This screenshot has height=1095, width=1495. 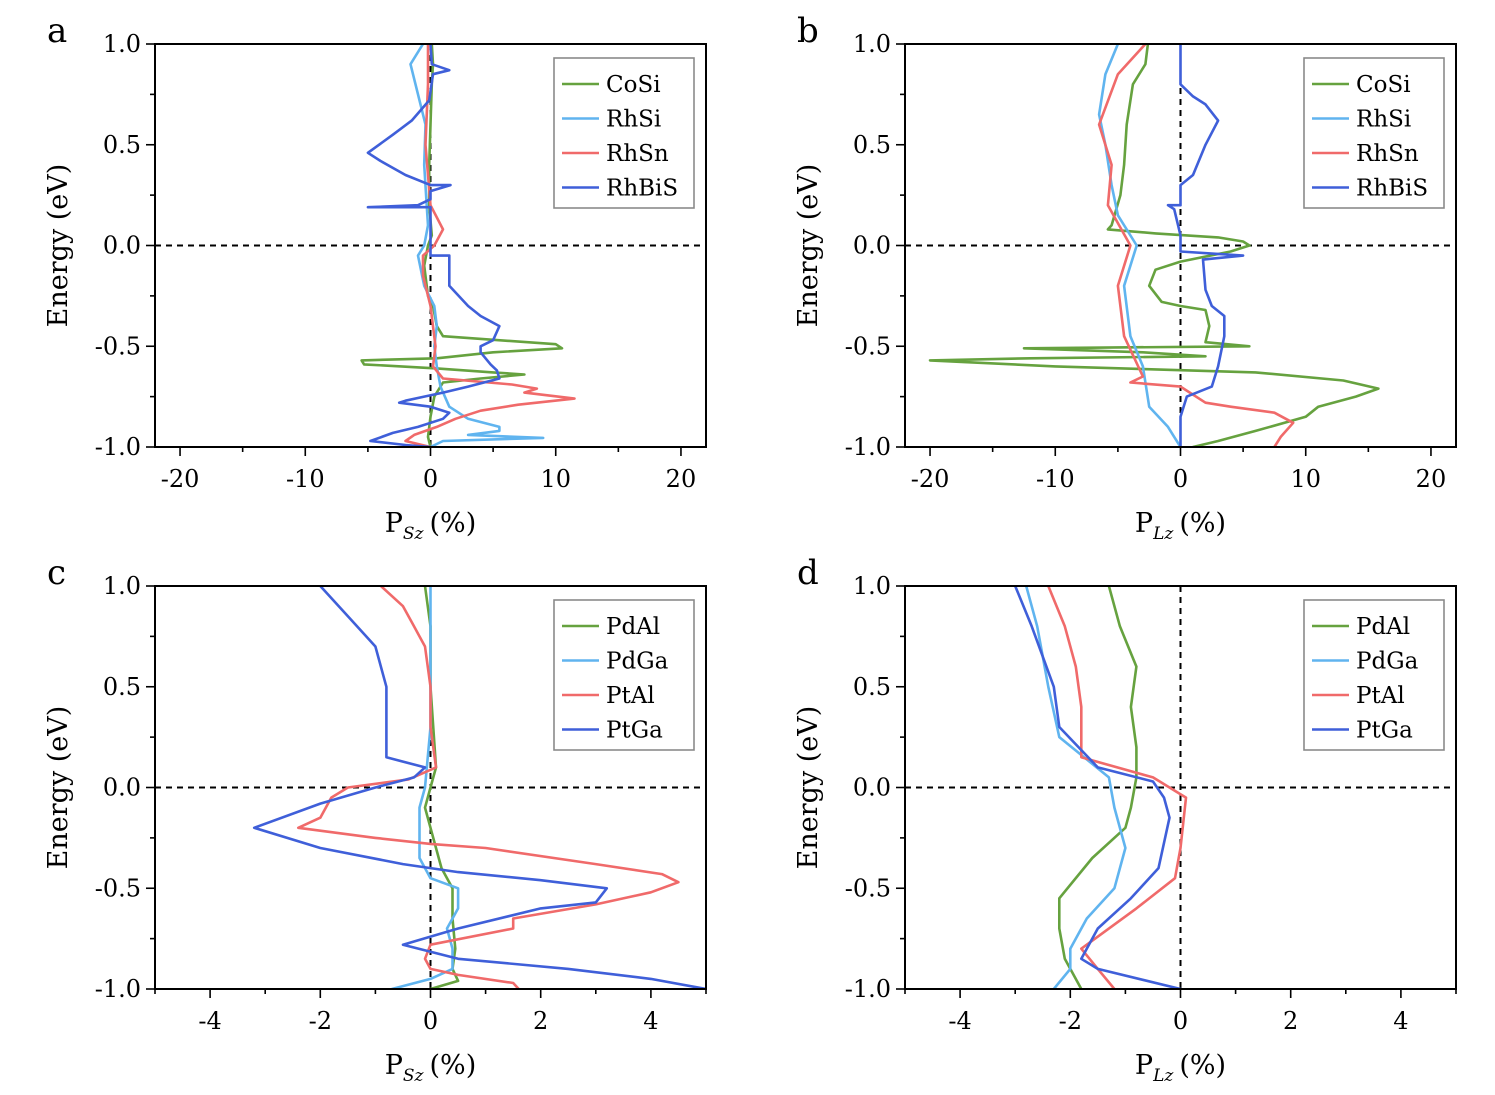 I want to click on panel-letter: a, so click(x=57, y=31).